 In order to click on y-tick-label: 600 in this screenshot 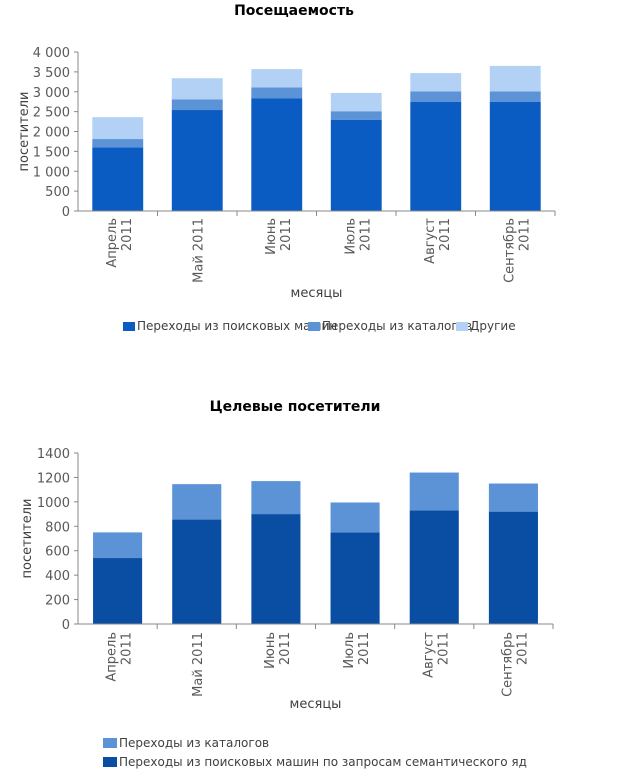, I will do `click(57, 552)`.